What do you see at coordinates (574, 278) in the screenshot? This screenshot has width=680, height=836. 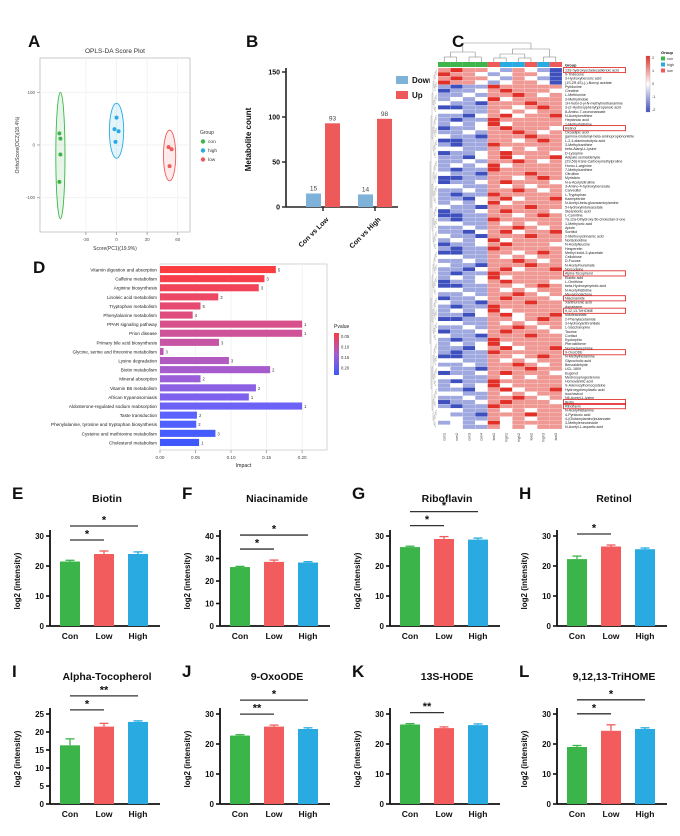 I see `metabolite-row-label: Elaidic acid` at bounding box center [574, 278].